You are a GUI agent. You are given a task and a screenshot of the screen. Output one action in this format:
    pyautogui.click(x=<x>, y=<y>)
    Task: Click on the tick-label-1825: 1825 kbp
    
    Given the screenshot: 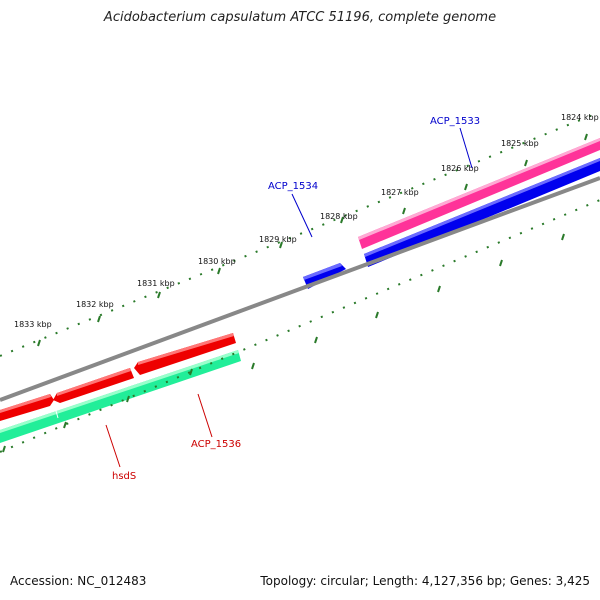 What is the action you would take?
    pyautogui.click(x=520, y=143)
    